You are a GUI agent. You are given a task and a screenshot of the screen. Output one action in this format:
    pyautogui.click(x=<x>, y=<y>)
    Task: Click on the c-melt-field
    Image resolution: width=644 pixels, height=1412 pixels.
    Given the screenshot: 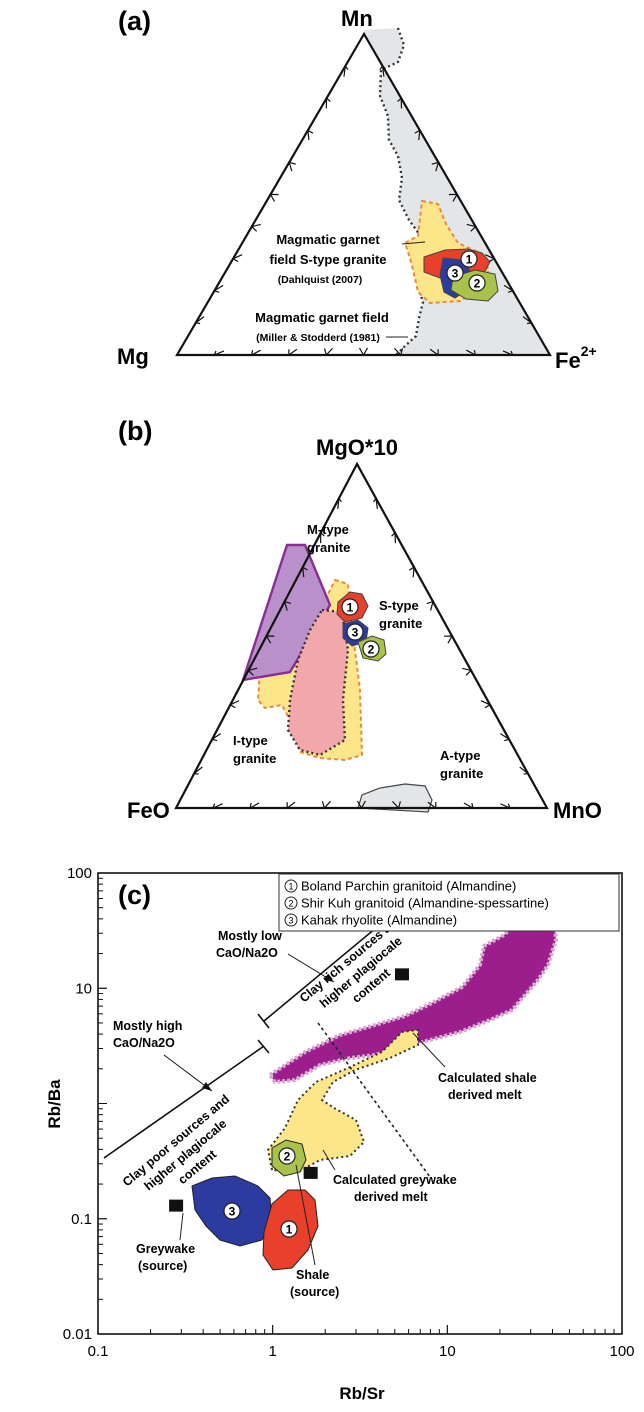 What is the action you would take?
    pyautogui.click(x=342, y=1101)
    